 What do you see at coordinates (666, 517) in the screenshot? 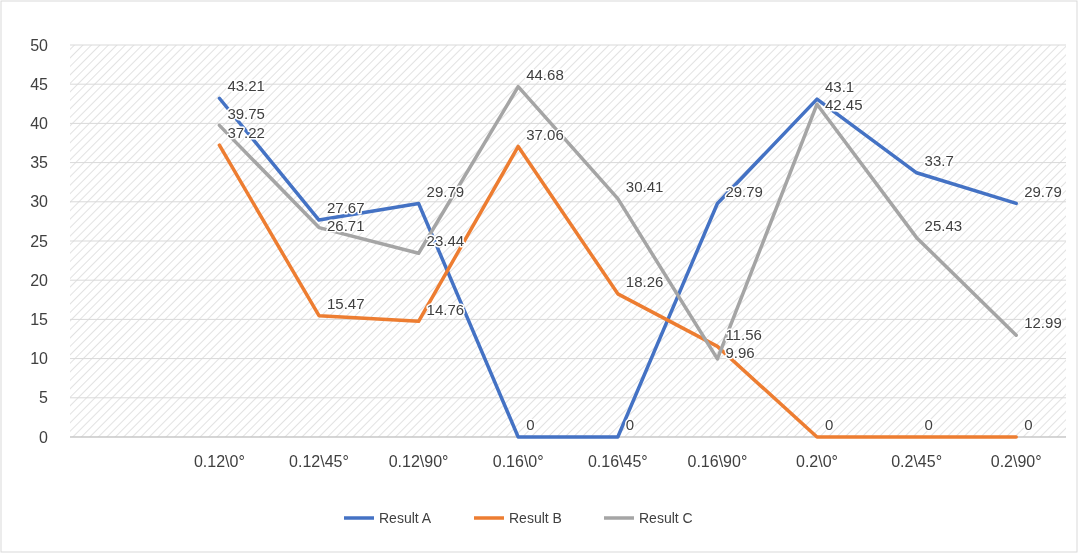
I see `legend-label: Result C` at bounding box center [666, 517].